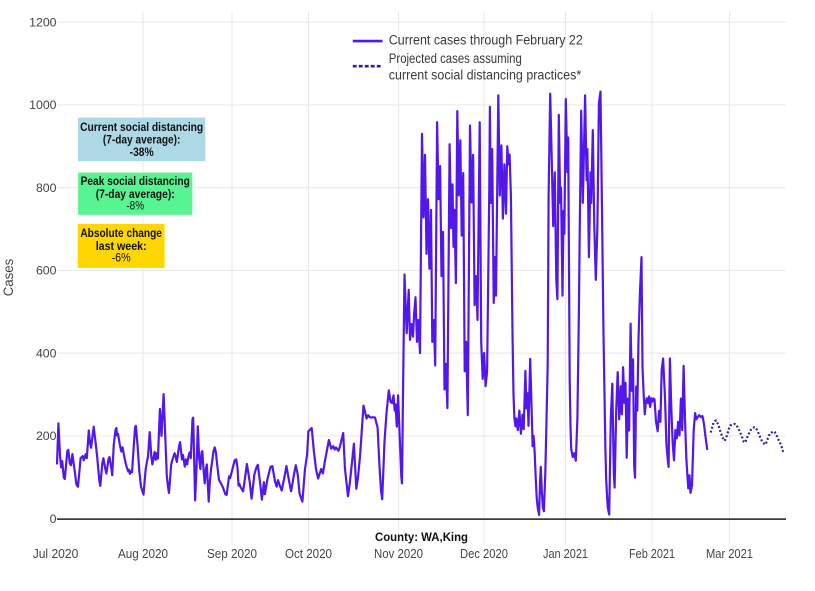  I want to click on svg-text: 200, so click(46, 436).